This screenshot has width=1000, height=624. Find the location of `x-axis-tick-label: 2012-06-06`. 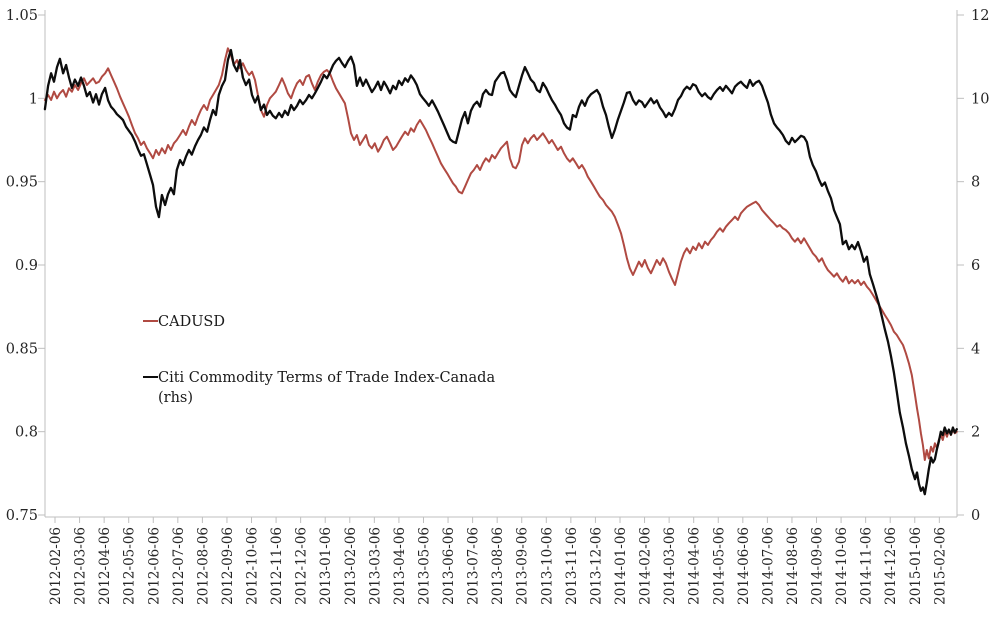

x-axis-tick-label: 2012-06-06 is located at coordinates (154, 566).